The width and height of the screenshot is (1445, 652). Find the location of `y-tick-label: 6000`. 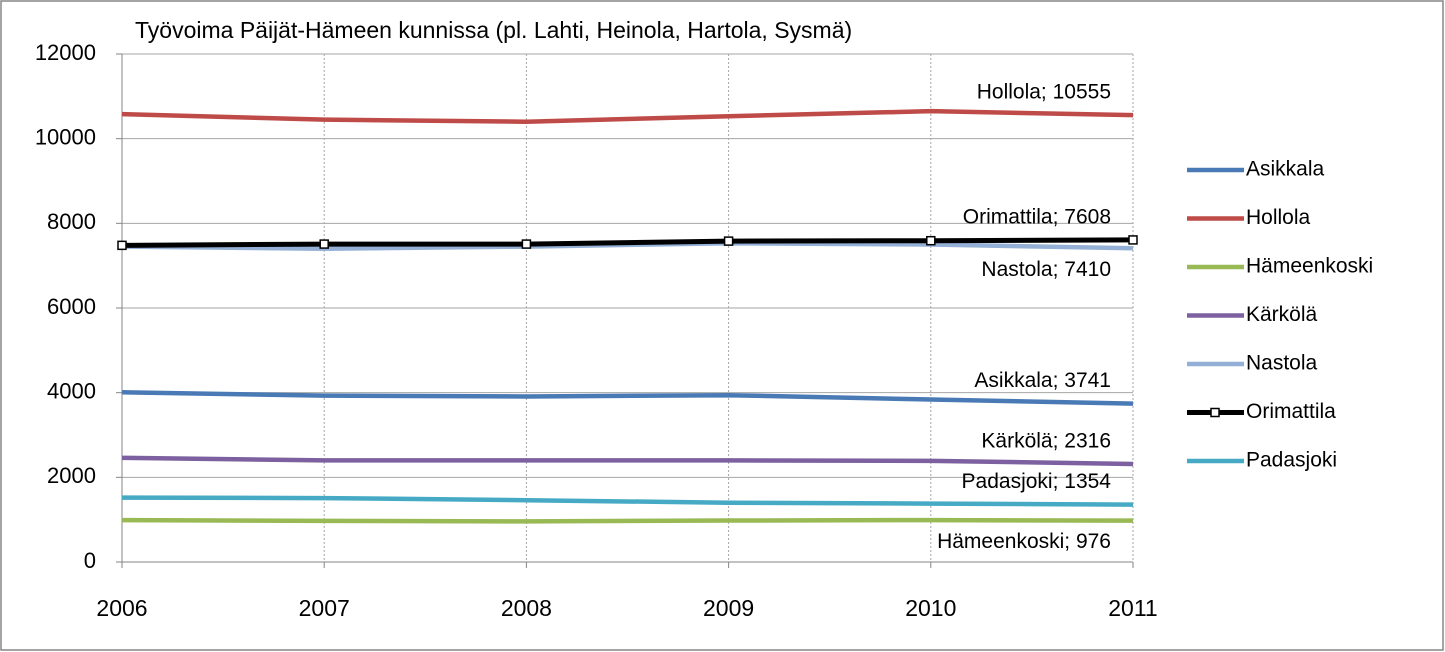

y-tick-label: 6000 is located at coordinates (71, 306).